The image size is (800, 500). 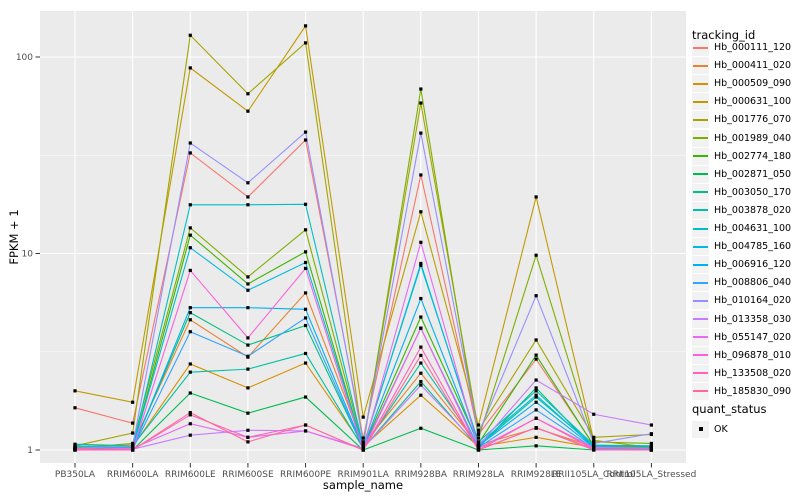 What do you see at coordinates (593, 475) in the screenshot?
I see `x-tick-label: RRII105LA_Control` at bounding box center [593, 475].